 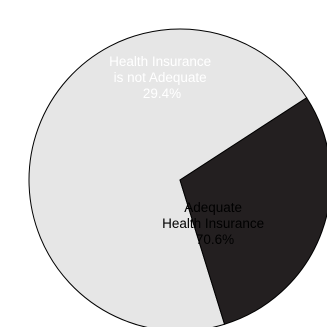 What do you see at coordinates (215, 239) in the screenshot?
I see `slice-percentage: 70.6%` at bounding box center [215, 239].